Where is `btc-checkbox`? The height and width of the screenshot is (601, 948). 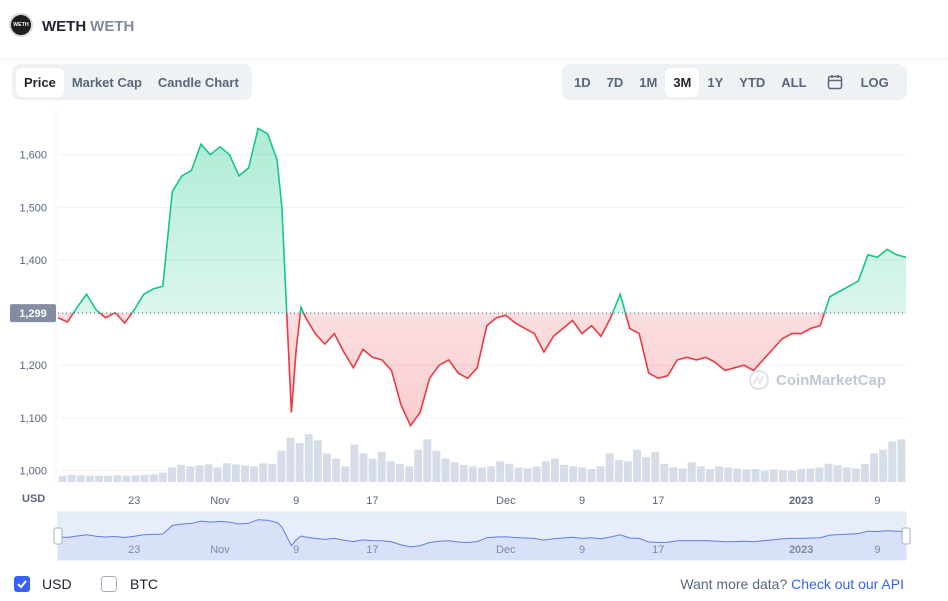 btc-checkbox is located at coordinates (109, 584).